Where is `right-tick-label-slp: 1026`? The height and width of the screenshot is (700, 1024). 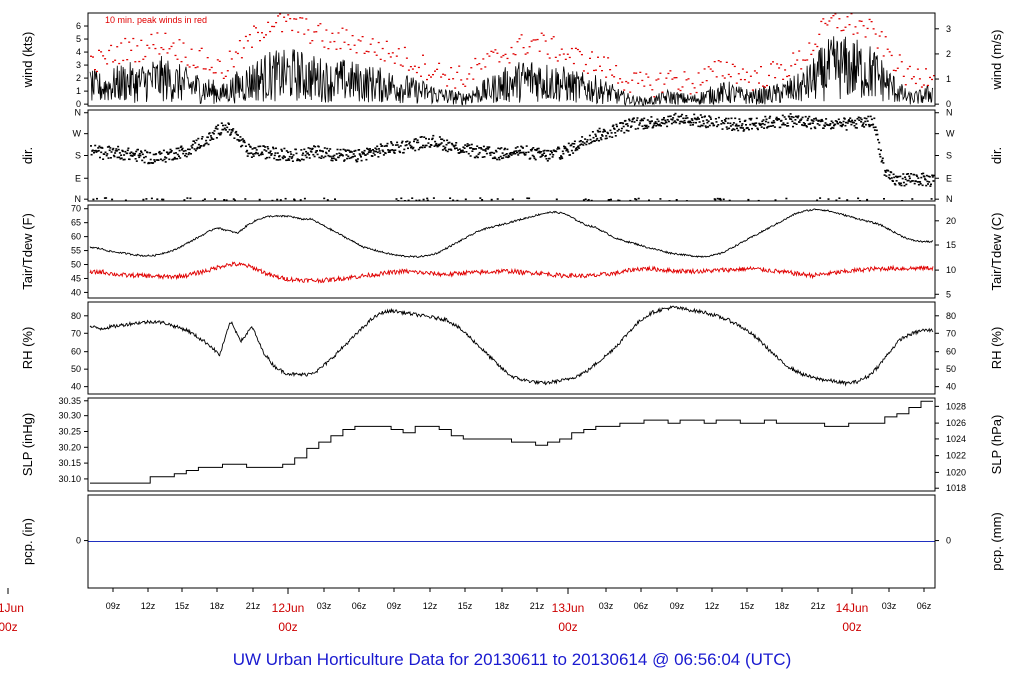
right-tick-label-slp: 1026 is located at coordinates (956, 423).